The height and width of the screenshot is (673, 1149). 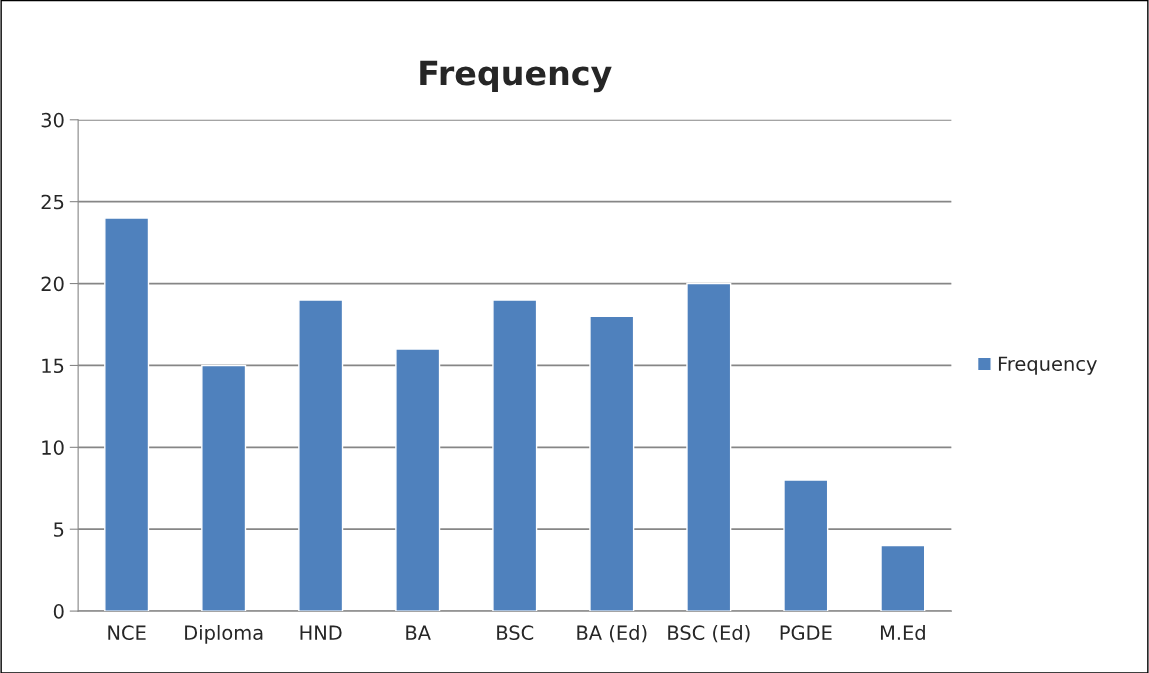 I want to click on x-tick-label: BSC (Ed), so click(x=709, y=633).